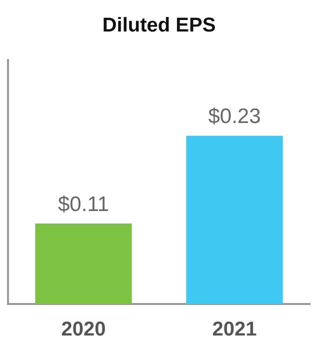 The height and width of the screenshot is (360, 320). I want to click on data-label: $0.23, so click(234, 116).